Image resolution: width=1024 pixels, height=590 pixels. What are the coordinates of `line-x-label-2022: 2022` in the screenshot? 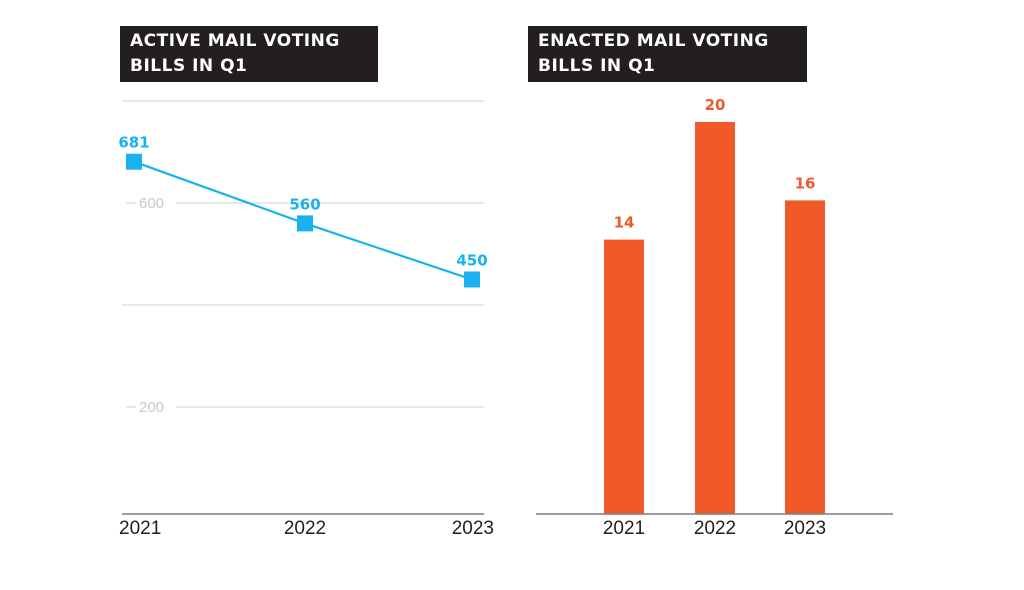 It's located at (305, 528).